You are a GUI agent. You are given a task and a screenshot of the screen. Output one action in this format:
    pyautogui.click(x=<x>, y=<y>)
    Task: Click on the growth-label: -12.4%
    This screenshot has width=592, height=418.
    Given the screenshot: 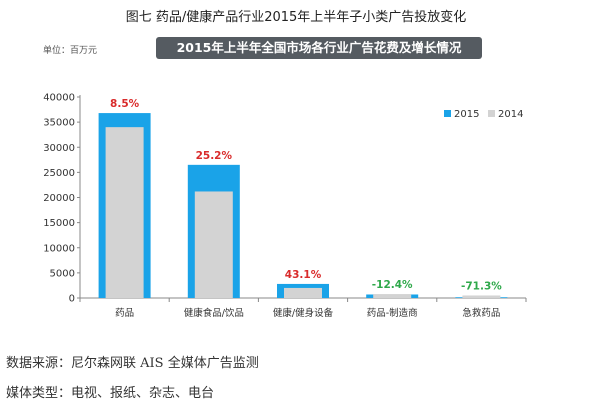 What is the action you would take?
    pyautogui.click(x=392, y=285)
    